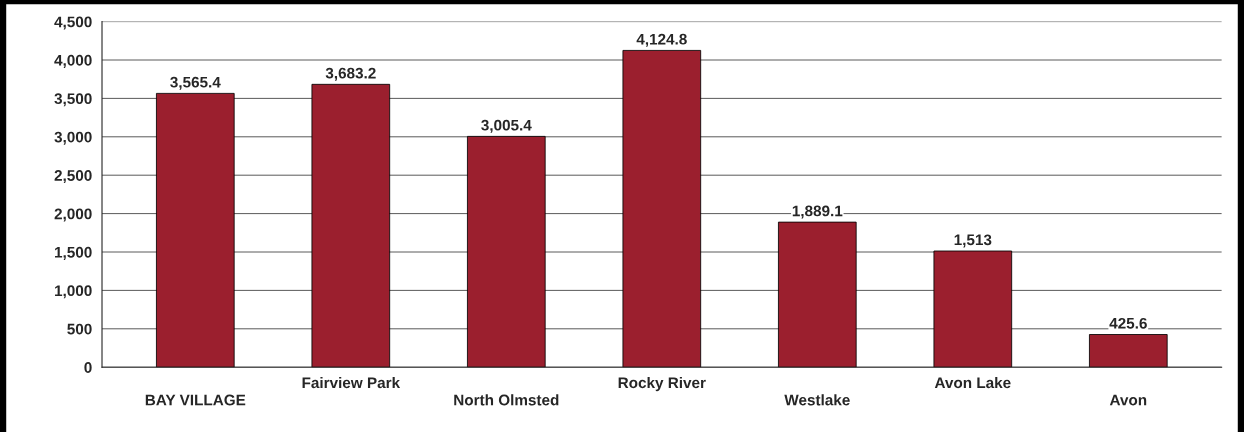 The image size is (1244, 432). What do you see at coordinates (506, 400) in the screenshot?
I see `x-tick-label: North Olmsted` at bounding box center [506, 400].